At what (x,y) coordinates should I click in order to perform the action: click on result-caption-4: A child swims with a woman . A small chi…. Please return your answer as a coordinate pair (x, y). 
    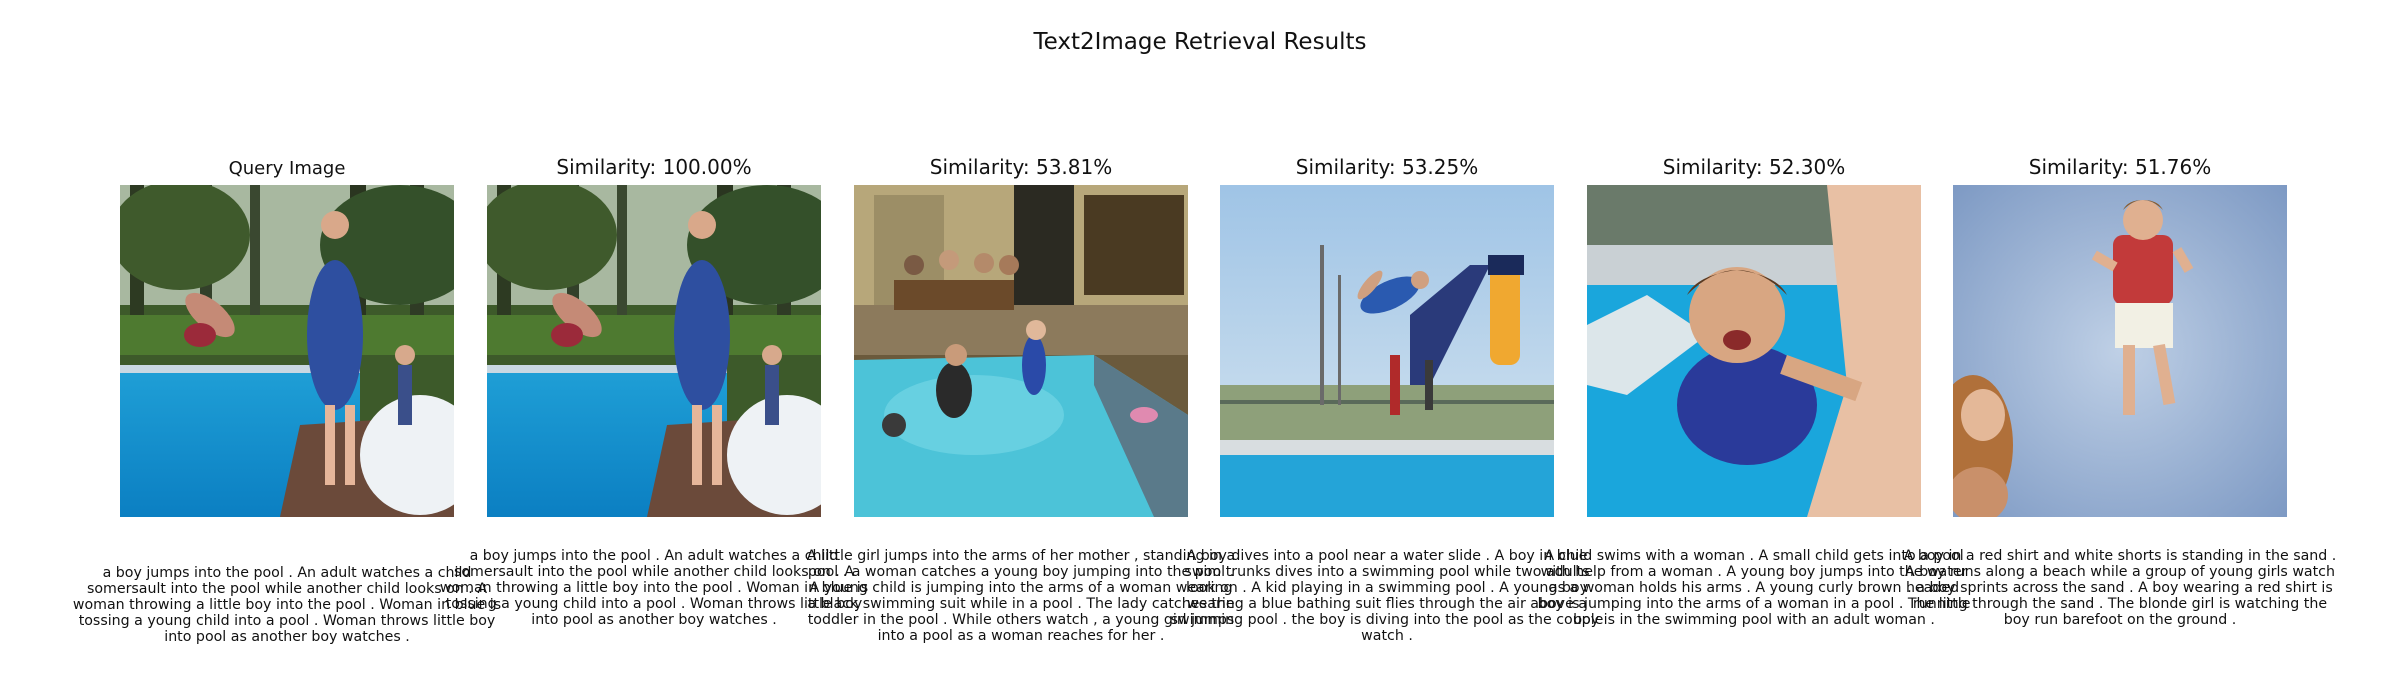
    Looking at the image, I should click on (1754, 588).